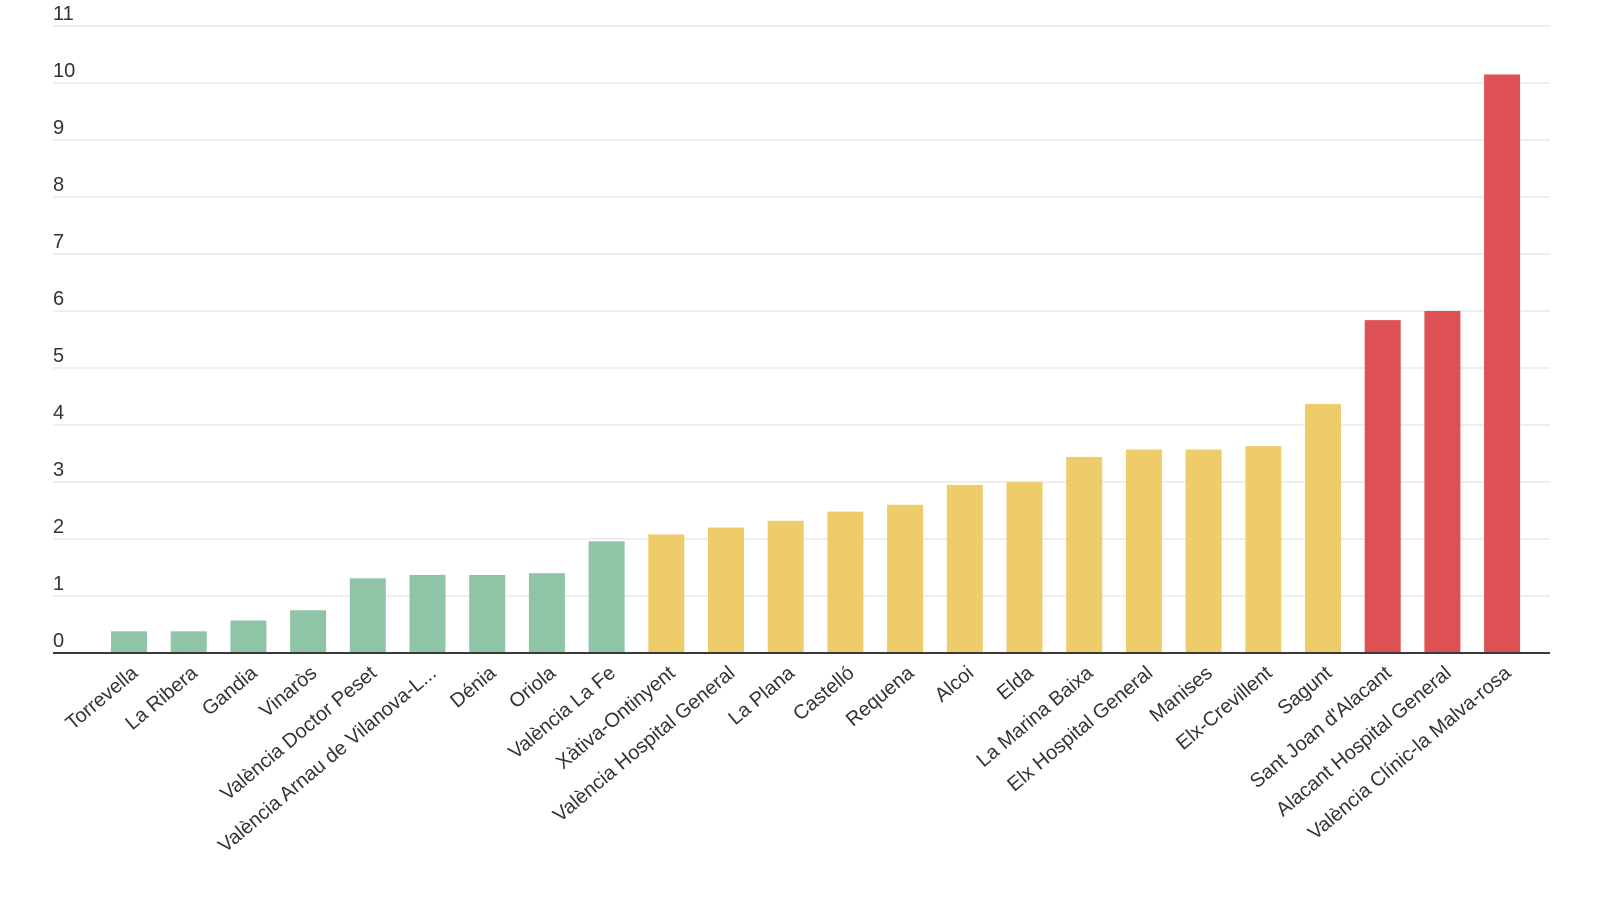 Image resolution: width=1600 pixels, height=900 pixels. What do you see at coordinates (230, 690) in the screenshot?
I see `x-tick-label: Gandia` at bounding box center [230, 690].